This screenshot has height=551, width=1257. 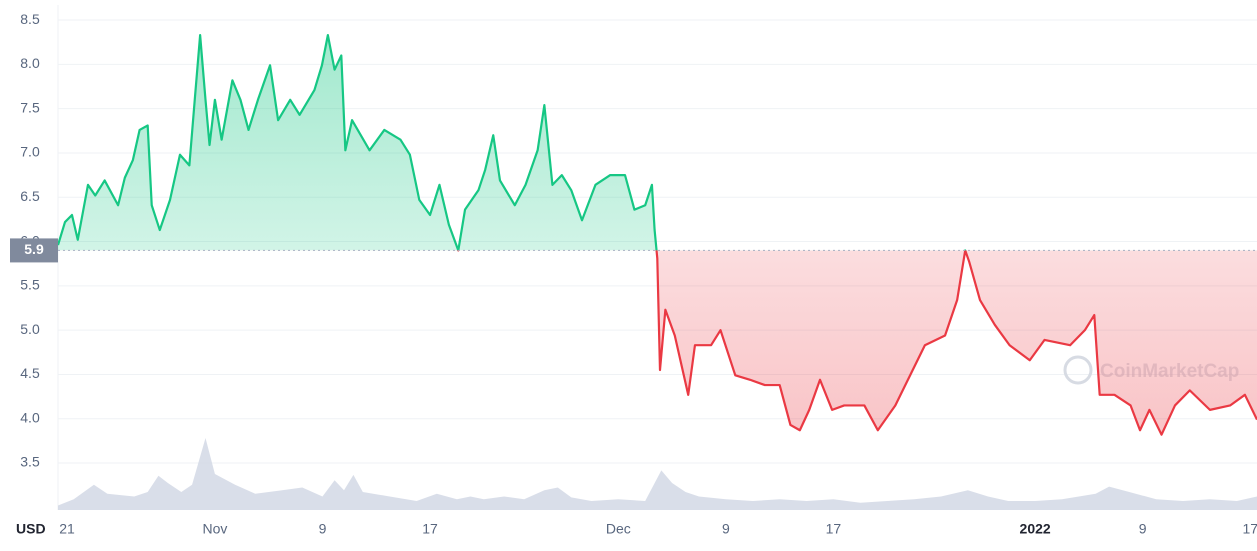 What do you see at coordinates (657, 474) in the screenshot?
I see `volume-area` at bounding box center [657, 474].